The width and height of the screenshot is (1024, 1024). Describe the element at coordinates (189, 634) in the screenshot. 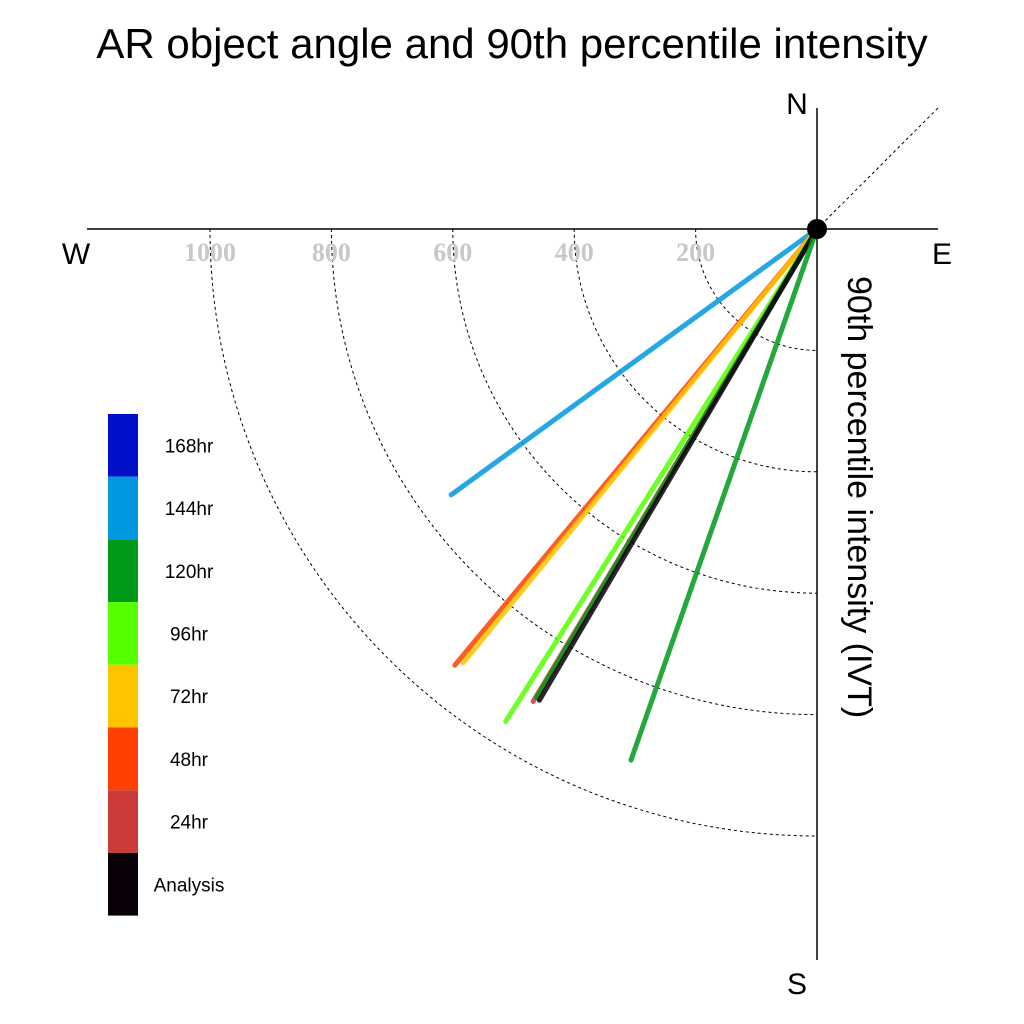

I see `legend-label-96hr: 96hr` at that location.